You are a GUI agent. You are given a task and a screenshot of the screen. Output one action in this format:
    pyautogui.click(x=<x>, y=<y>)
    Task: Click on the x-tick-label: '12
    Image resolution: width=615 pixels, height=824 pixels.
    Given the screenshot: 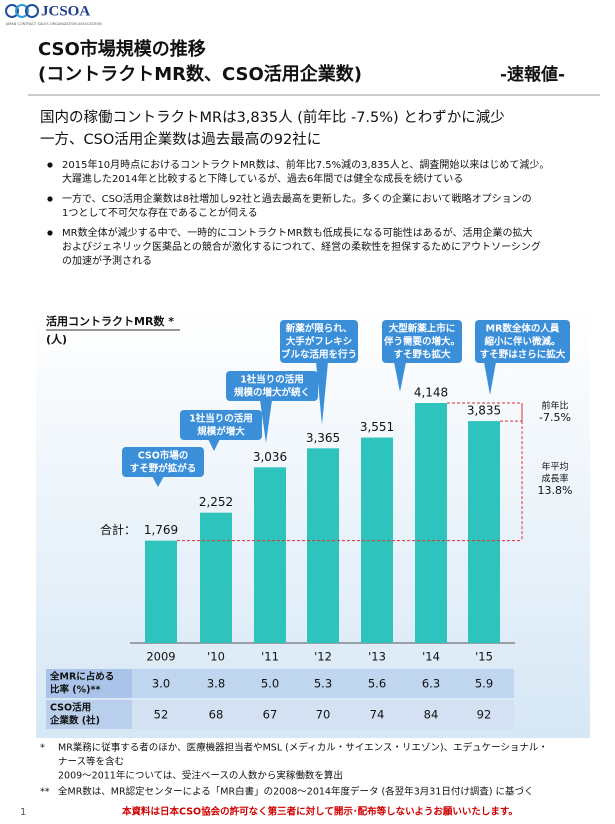 What is the action you would take?
    pyautogui.click(x=323, y=657)
    